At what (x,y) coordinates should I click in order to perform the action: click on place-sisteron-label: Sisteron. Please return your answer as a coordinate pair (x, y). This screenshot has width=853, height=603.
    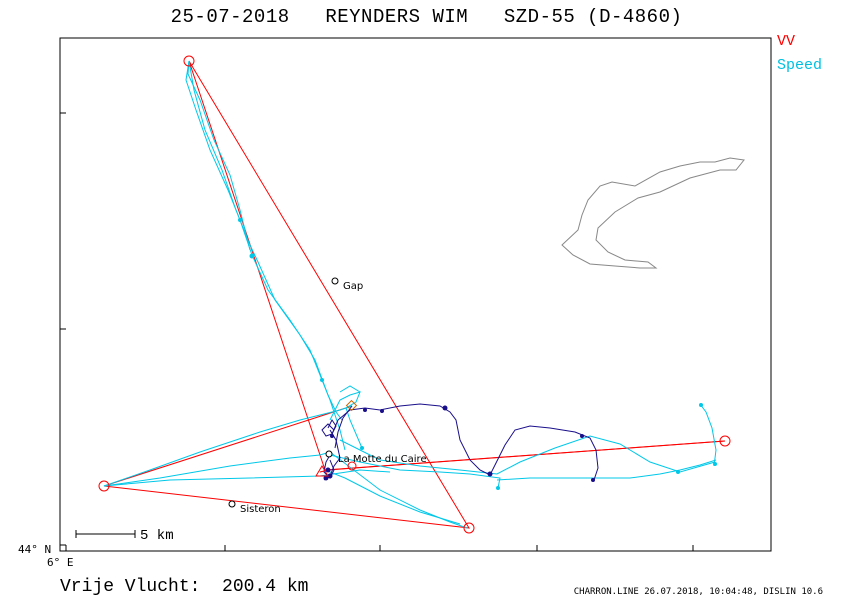
    Looking at the image, I should click on (260, 509).